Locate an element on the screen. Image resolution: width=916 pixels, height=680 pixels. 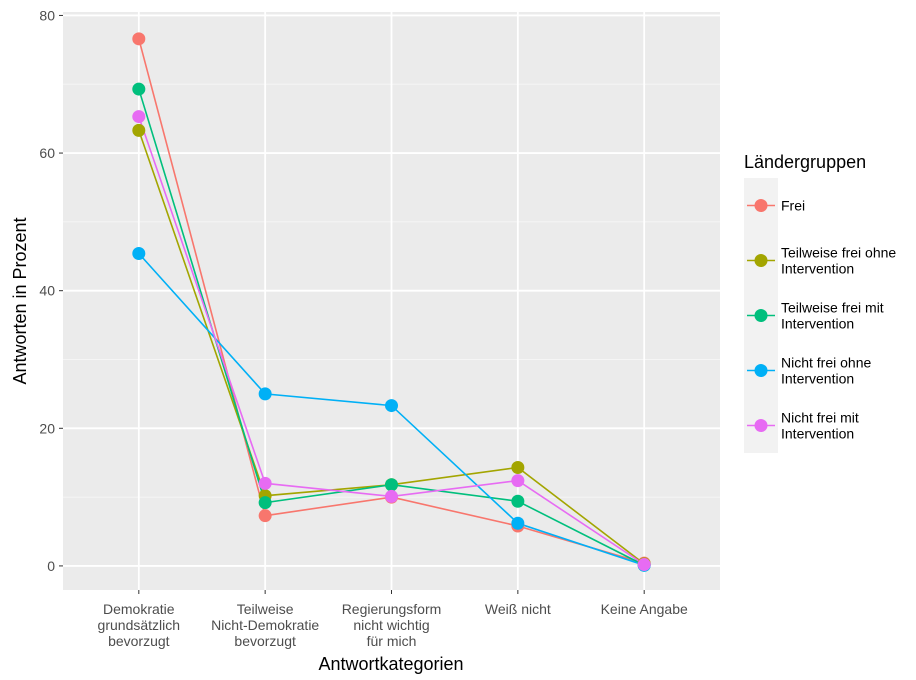
x-tick-label: Regierungsform nicht wichtig für mich is located at coordinates (392, 625).